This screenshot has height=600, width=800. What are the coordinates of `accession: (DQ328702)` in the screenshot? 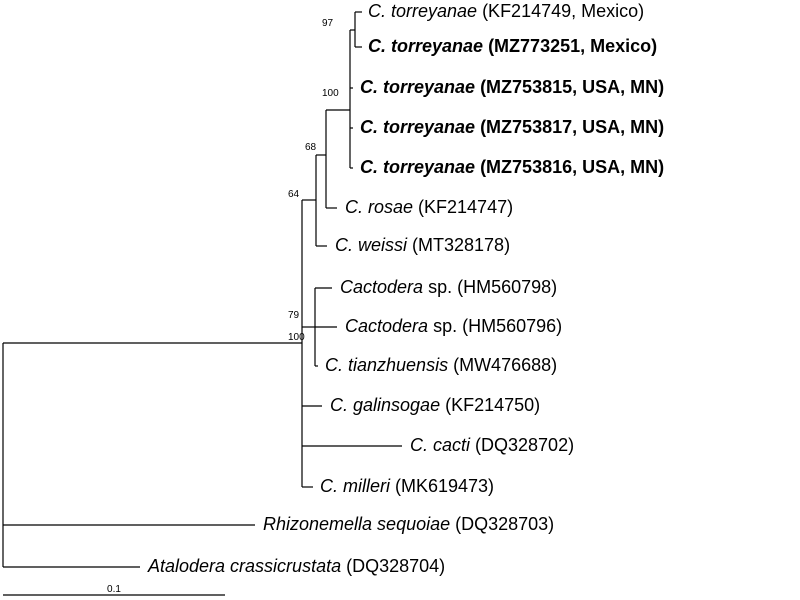 It's located at (524, 445).